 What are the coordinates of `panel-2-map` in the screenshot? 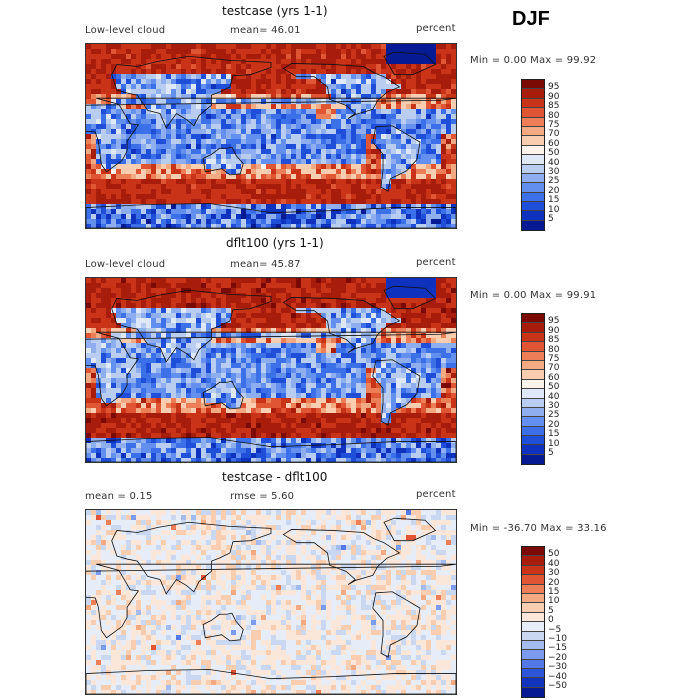 It's located at (271, 370).